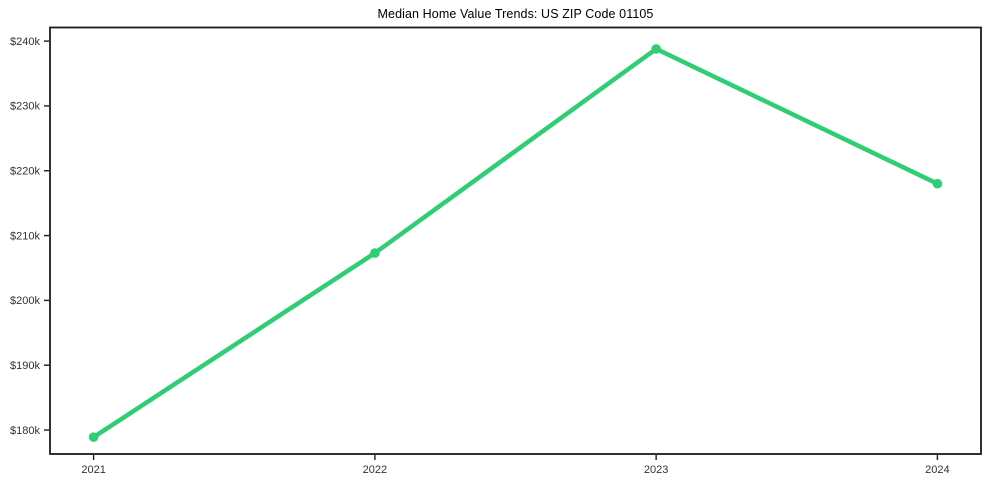 This screenshot has width=990, height=490. What do you see at coordinates (25, 172) in the screenshot?
I see `y-axis-tick-label: $220k` at bounding box center [25, 172].